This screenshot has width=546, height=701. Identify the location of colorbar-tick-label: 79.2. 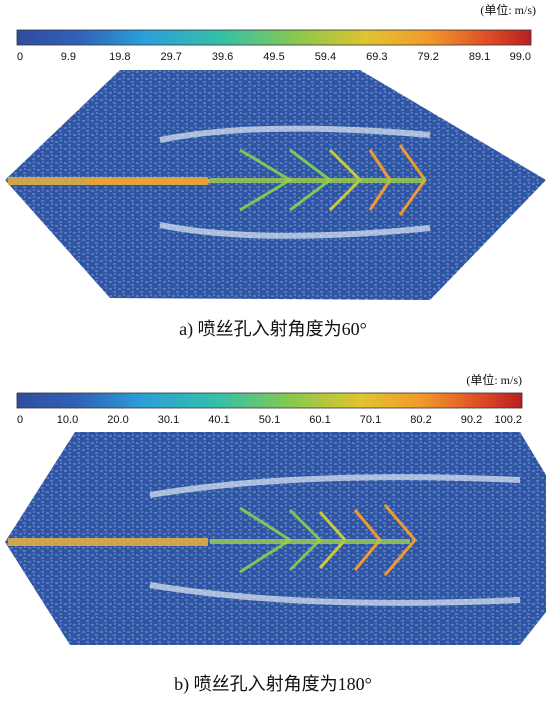
(427, 57).